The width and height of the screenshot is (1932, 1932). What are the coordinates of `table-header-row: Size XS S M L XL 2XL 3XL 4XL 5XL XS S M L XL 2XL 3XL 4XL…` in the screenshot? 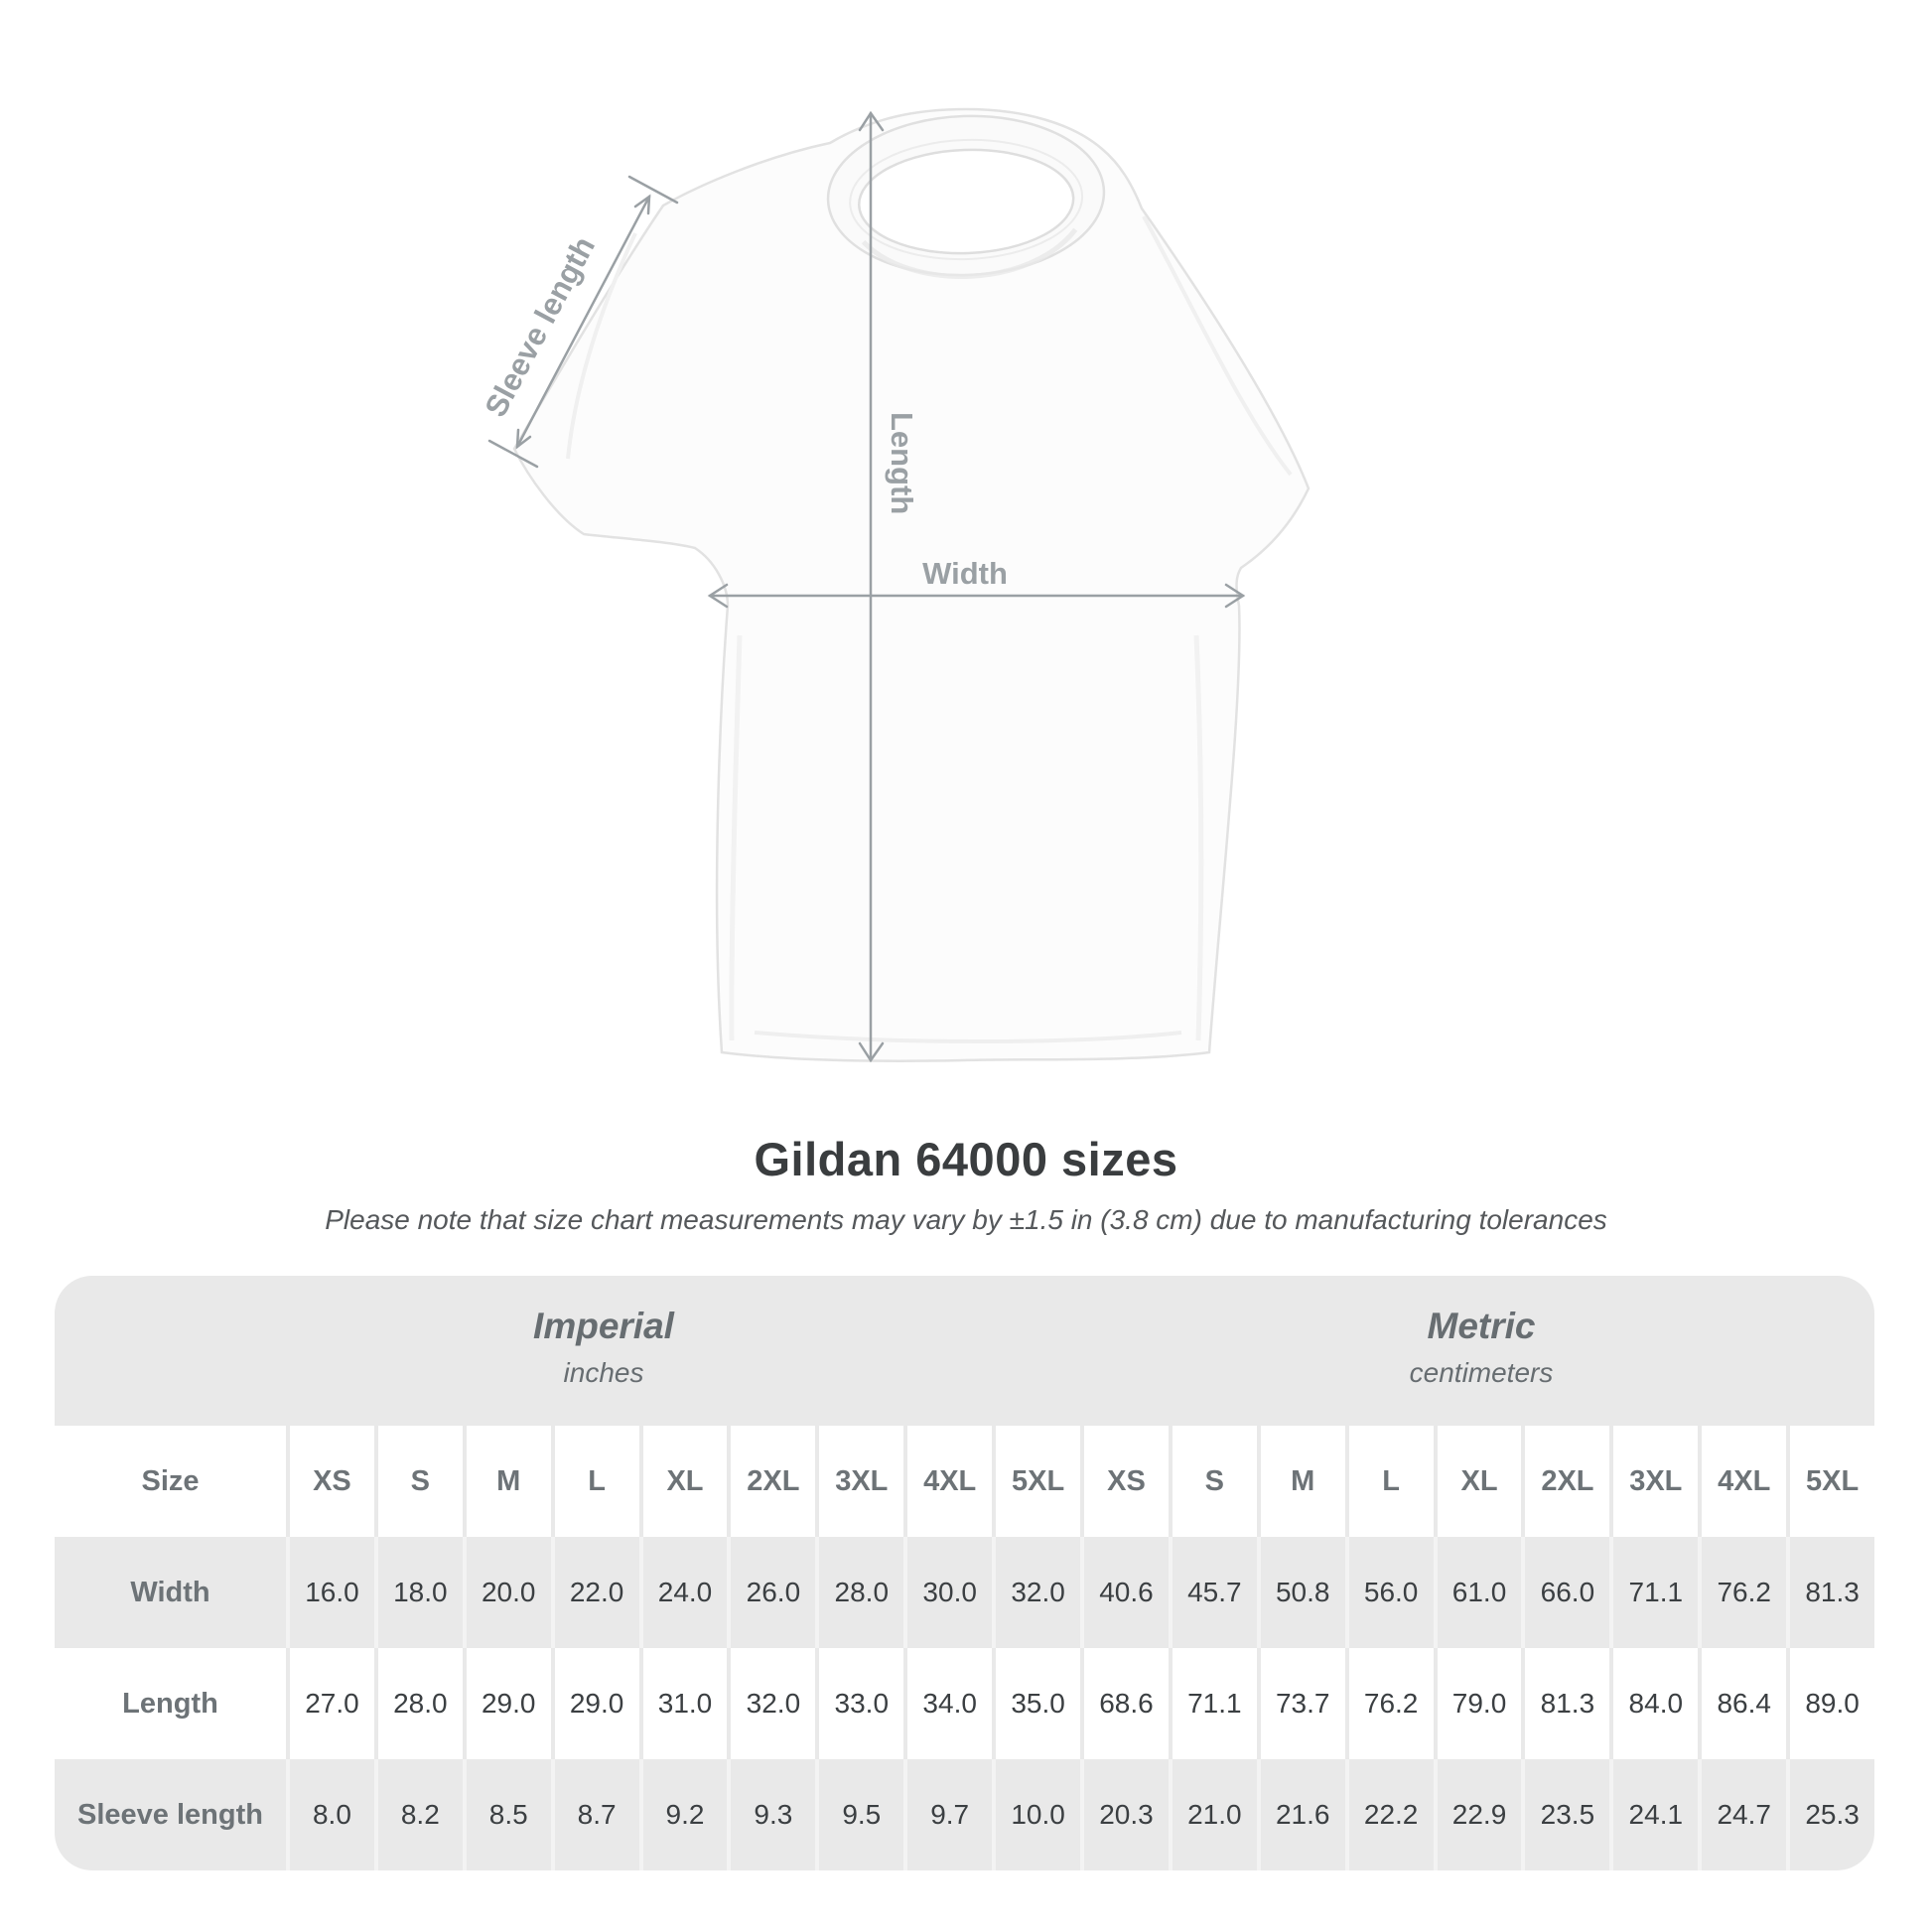 It's located at (965, 1481).